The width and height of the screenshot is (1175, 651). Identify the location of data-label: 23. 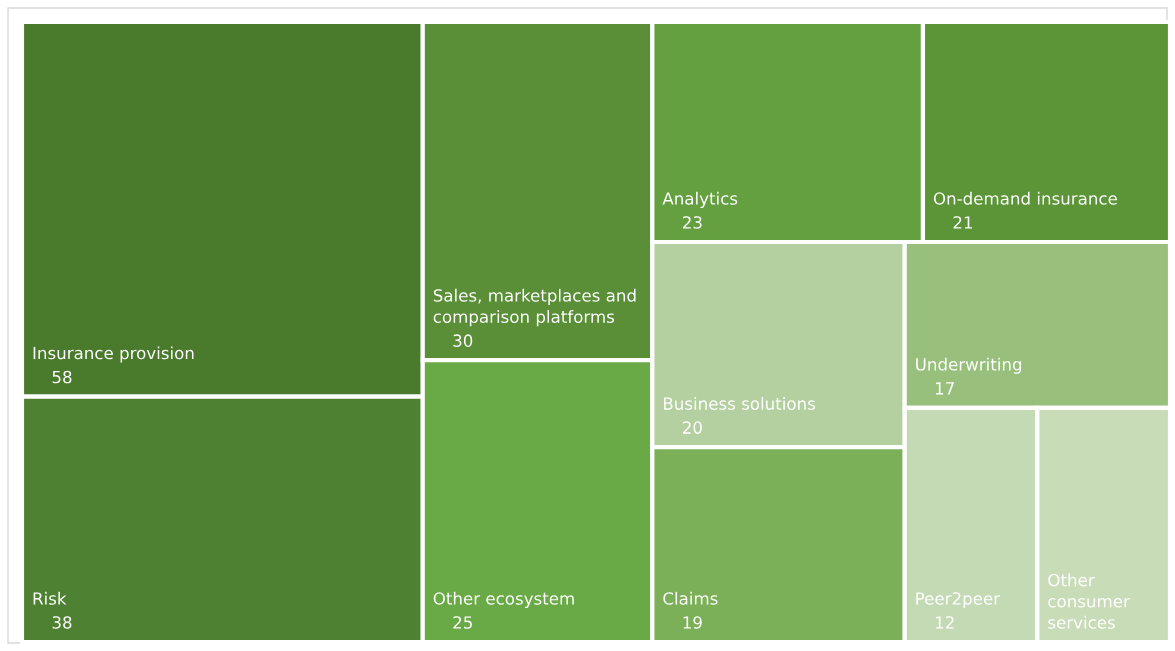
(692, 222).